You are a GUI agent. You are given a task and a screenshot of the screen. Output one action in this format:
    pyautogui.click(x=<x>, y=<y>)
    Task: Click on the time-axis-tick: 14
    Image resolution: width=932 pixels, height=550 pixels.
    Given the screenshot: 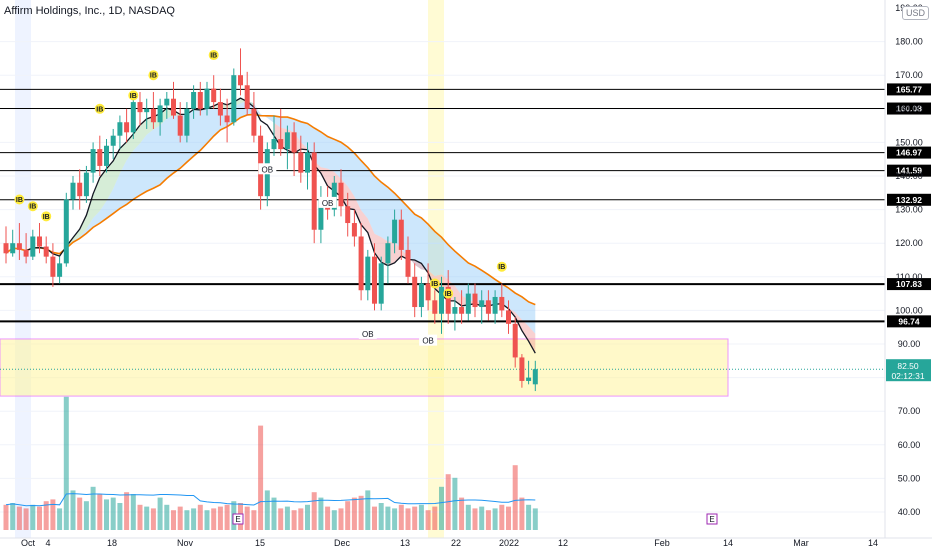 What is the action you would take?
    pyautogui.click(x=728, y=543)
    